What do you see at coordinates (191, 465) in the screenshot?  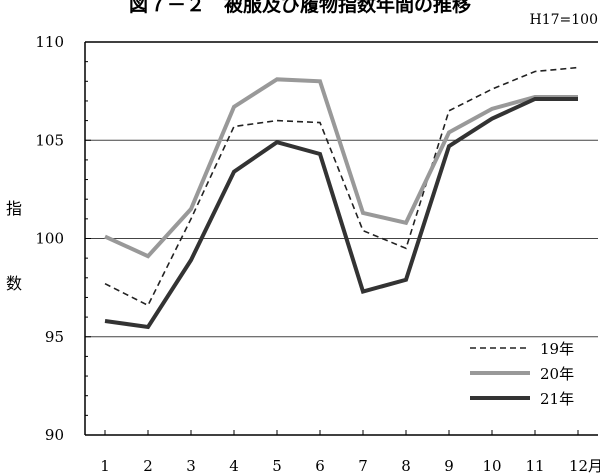 I see `x-tick-label: 3` at bounding box center [191, 465].